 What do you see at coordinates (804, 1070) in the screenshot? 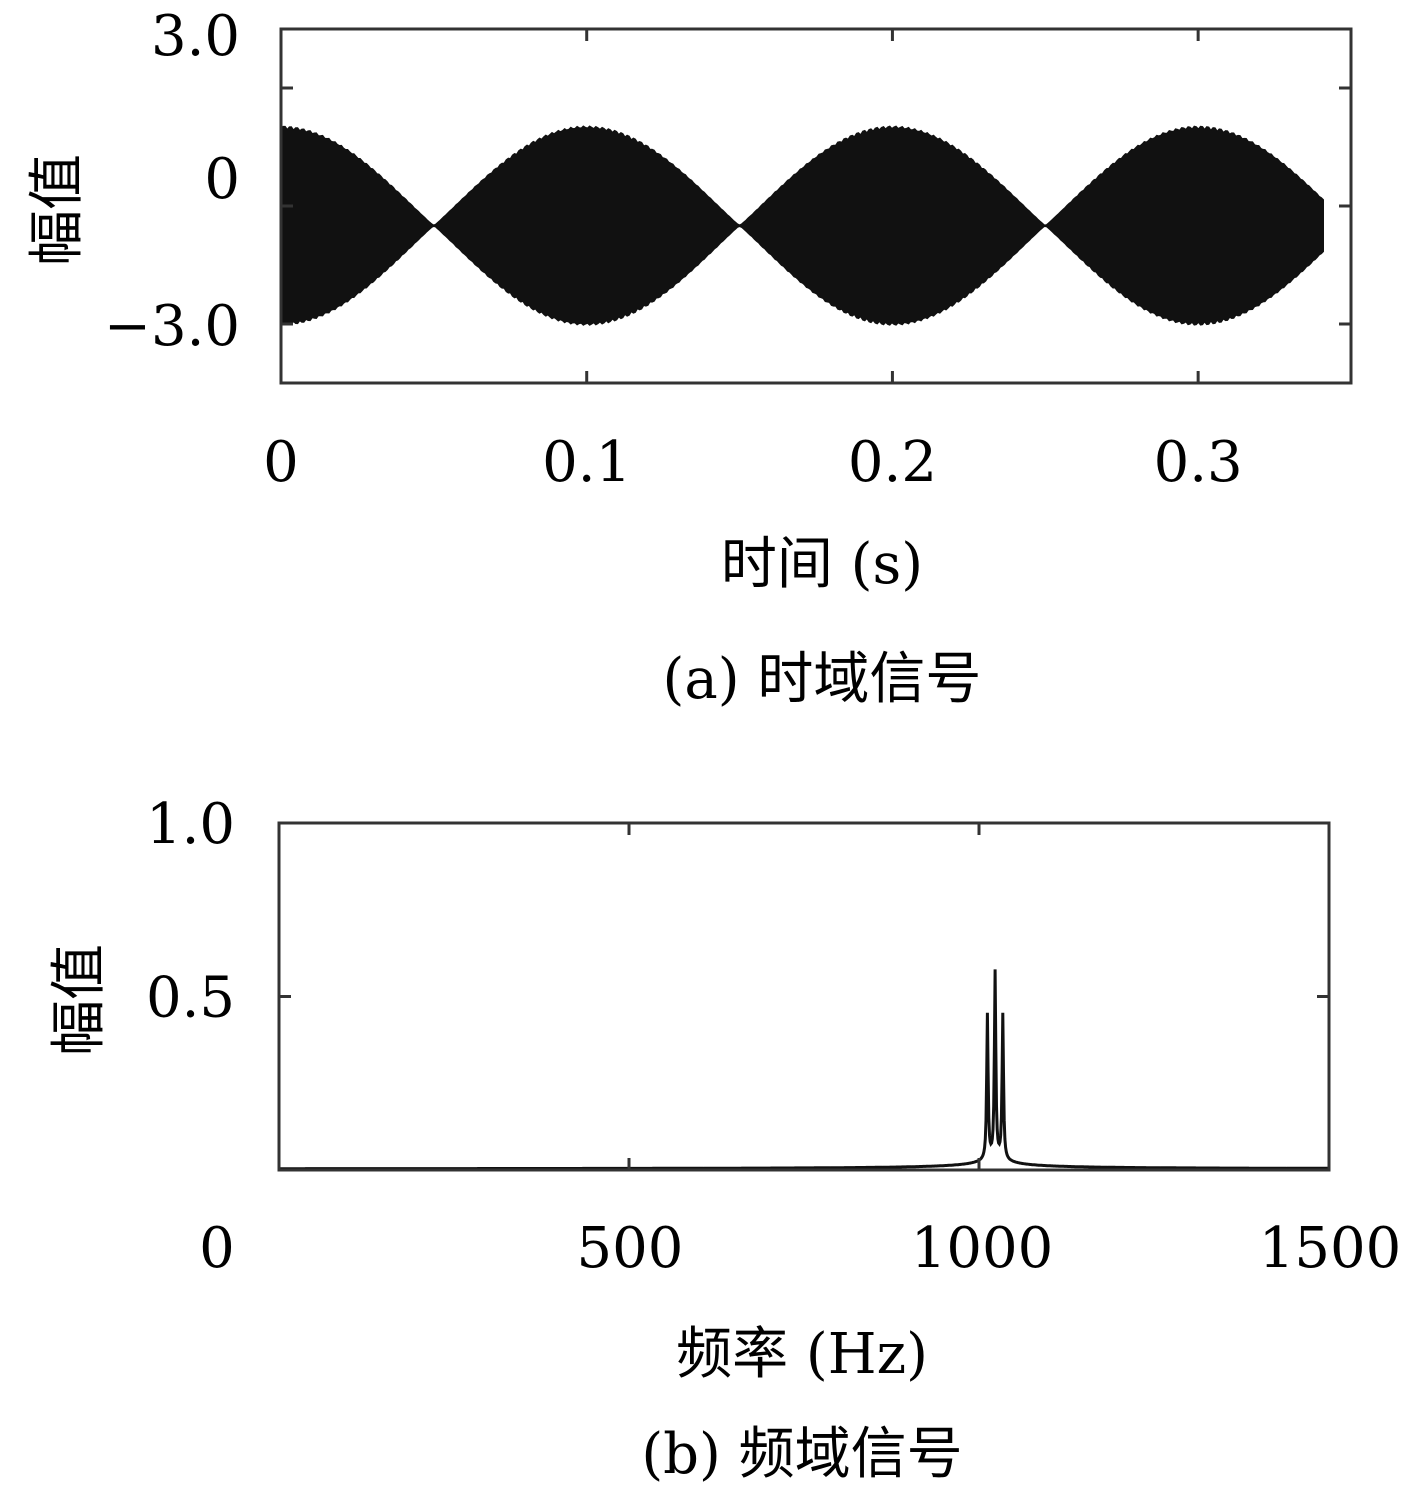
I see `frequency-spectrum-series` at bounding box center [804, 1070].